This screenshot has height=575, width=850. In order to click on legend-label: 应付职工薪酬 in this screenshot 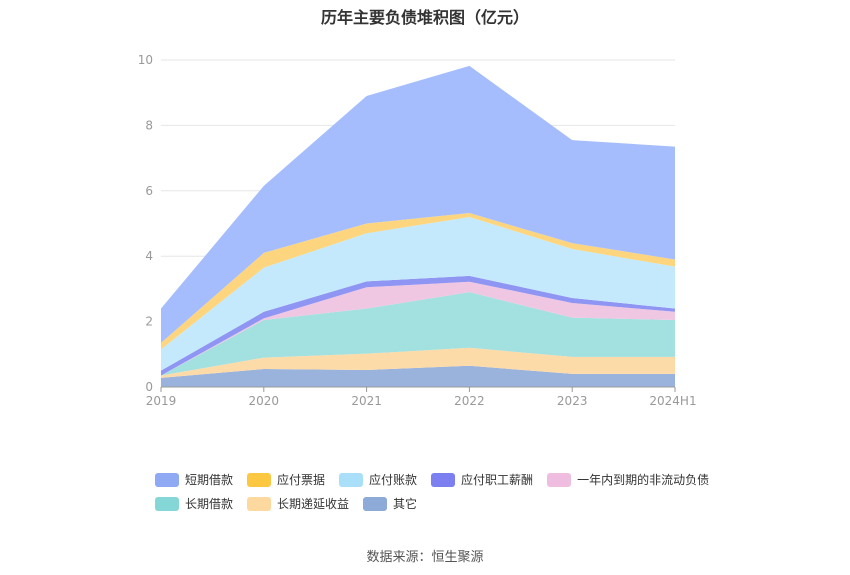, I will do `click(497, 480)`.